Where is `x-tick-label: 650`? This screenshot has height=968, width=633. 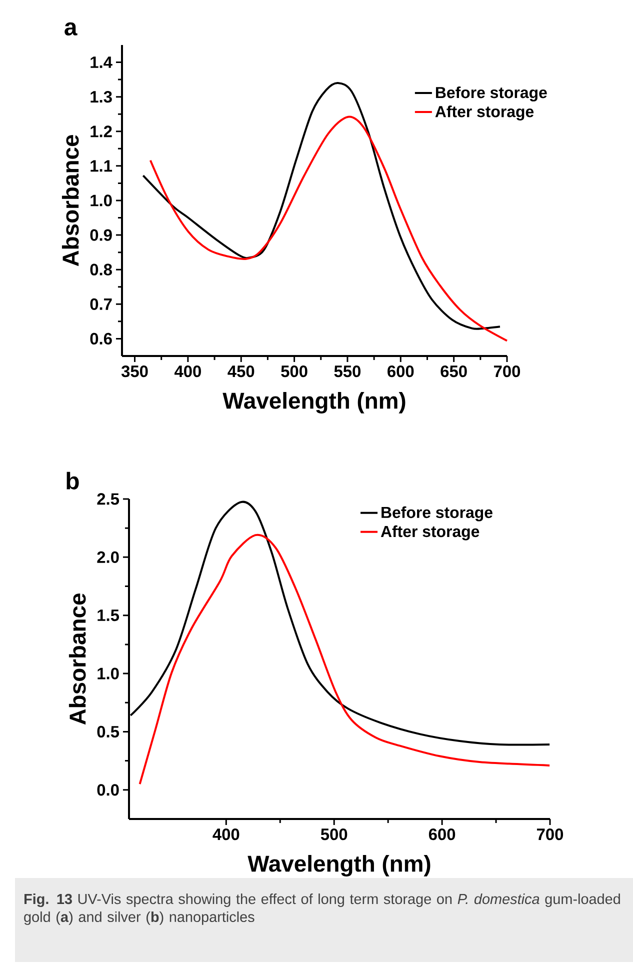 x-tick-label: 650 is located at coordinates (453, 372).